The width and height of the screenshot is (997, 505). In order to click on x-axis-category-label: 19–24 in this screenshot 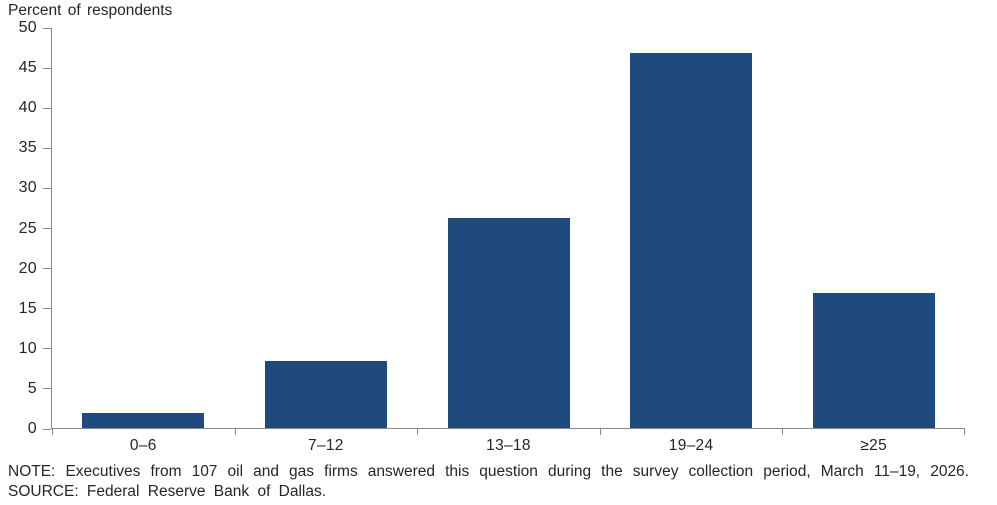, I will do `click(691, 445)`.